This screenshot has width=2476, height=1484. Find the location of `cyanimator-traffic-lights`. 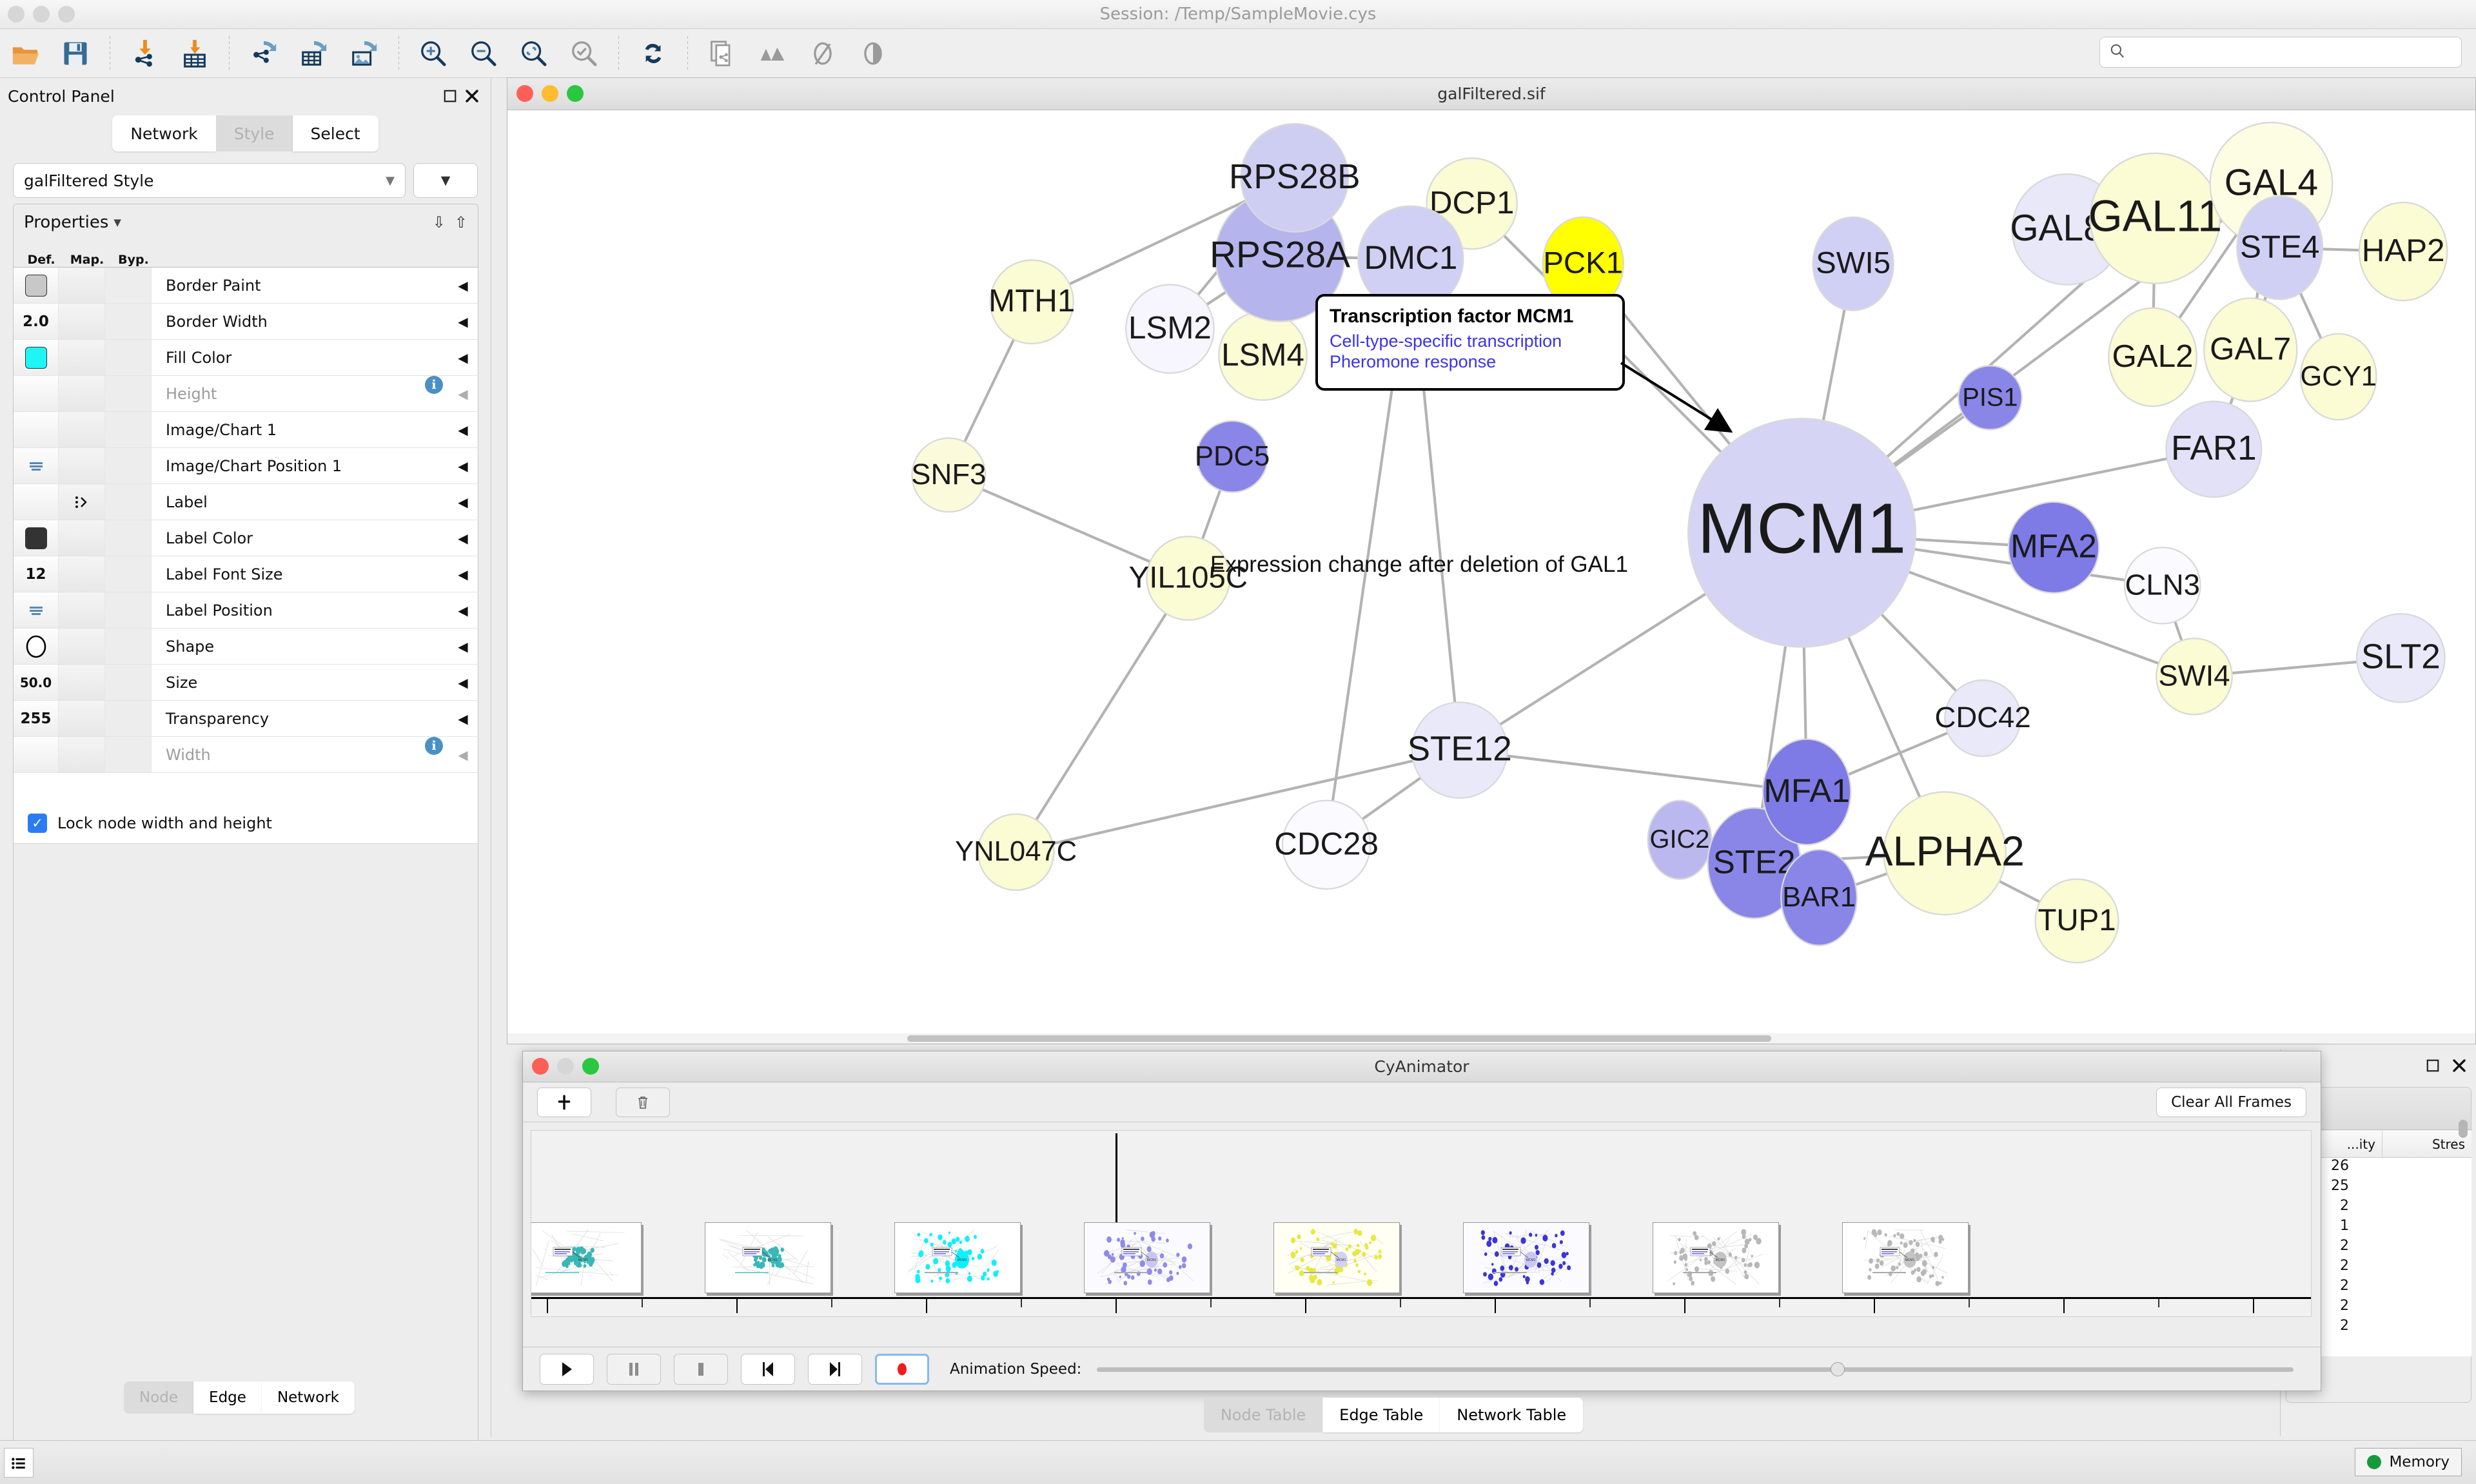

cyanimator-traffic-lights is located at coordinates (565, 1066).